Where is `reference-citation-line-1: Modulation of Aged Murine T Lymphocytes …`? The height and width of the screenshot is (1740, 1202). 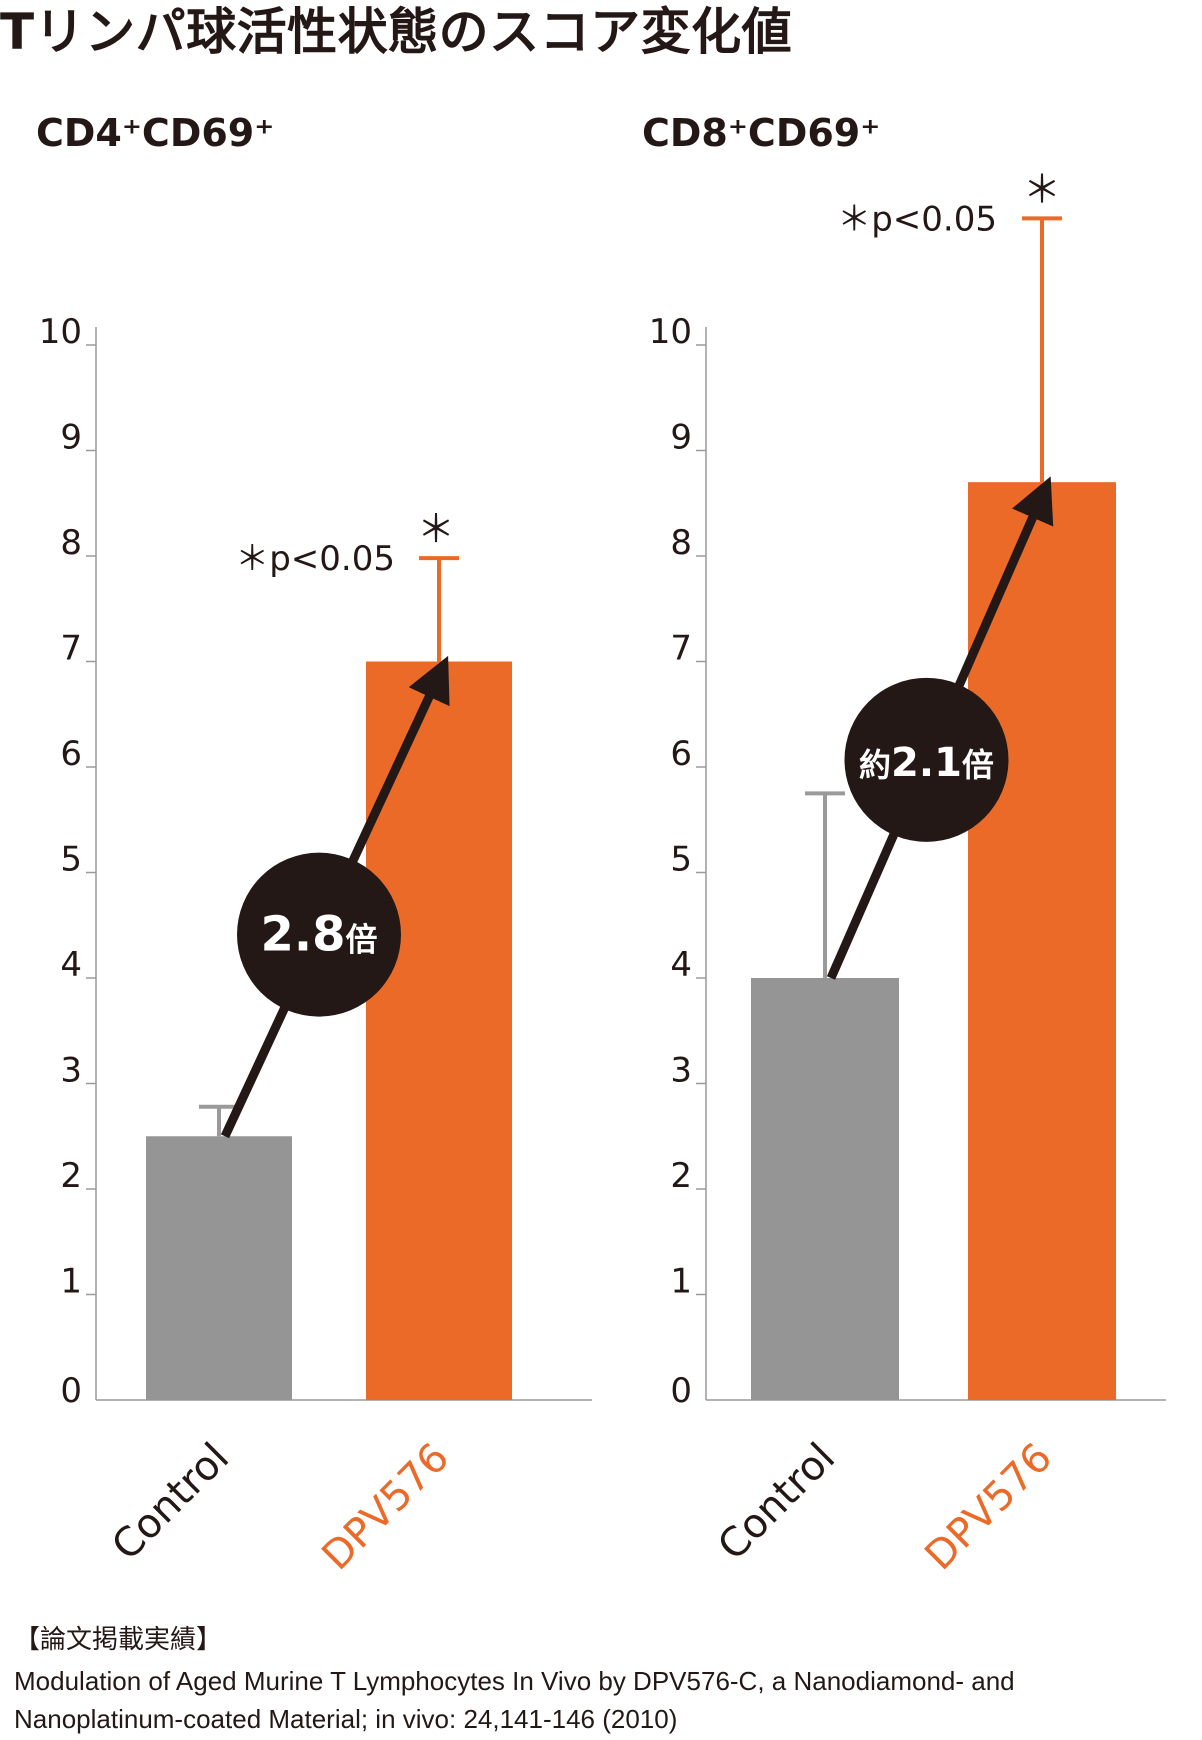 reference-citation-line-1: Modulation of Aged Murine T Lymphocytes … is located at coordinates (514, 1681).